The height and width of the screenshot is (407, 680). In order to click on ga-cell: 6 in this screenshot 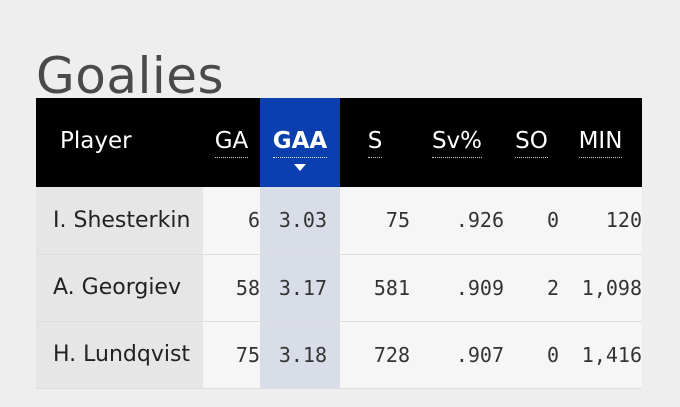, I will do `click(231, 221)`.